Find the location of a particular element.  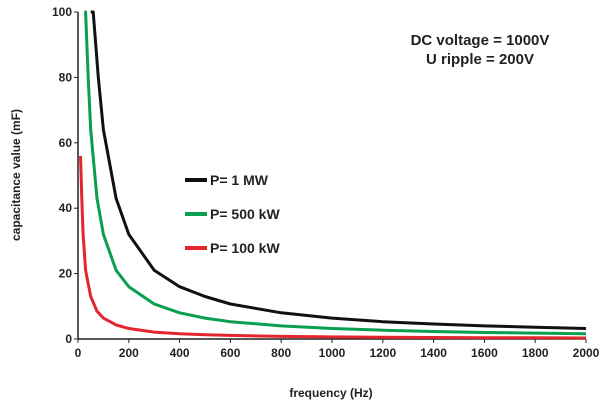

y-tick-label-80: 80 is located at coordinates (66, 77).